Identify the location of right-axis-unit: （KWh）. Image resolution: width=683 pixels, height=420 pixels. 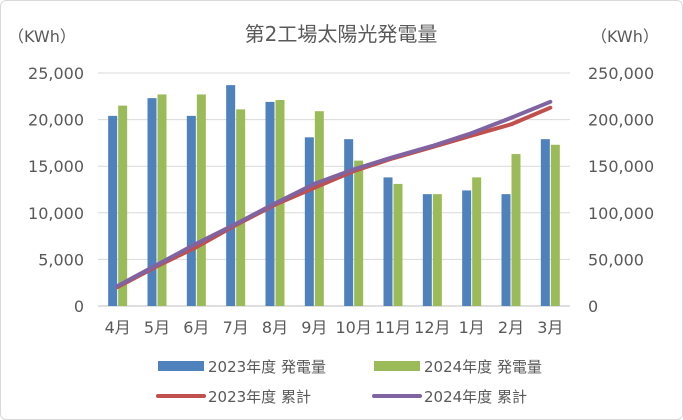
(625, 36).